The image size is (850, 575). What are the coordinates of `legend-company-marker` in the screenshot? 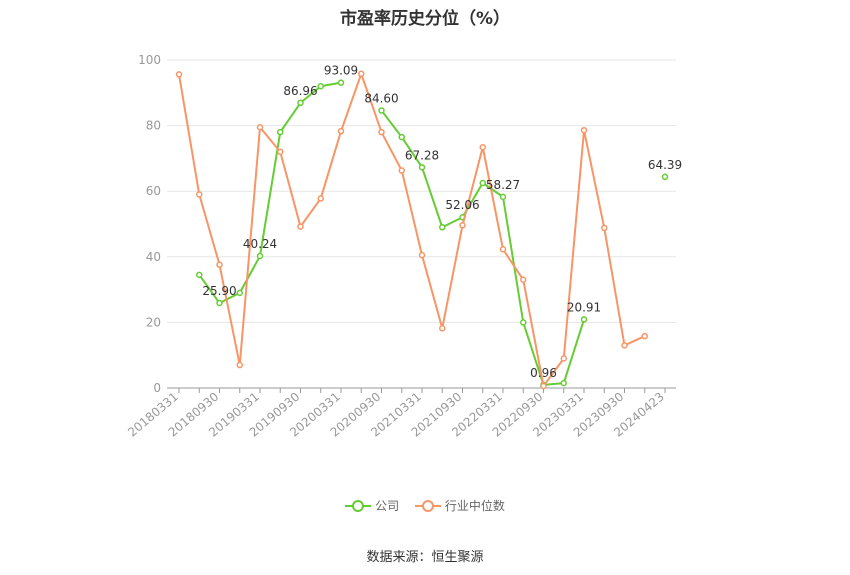 It's located at (358, 506).